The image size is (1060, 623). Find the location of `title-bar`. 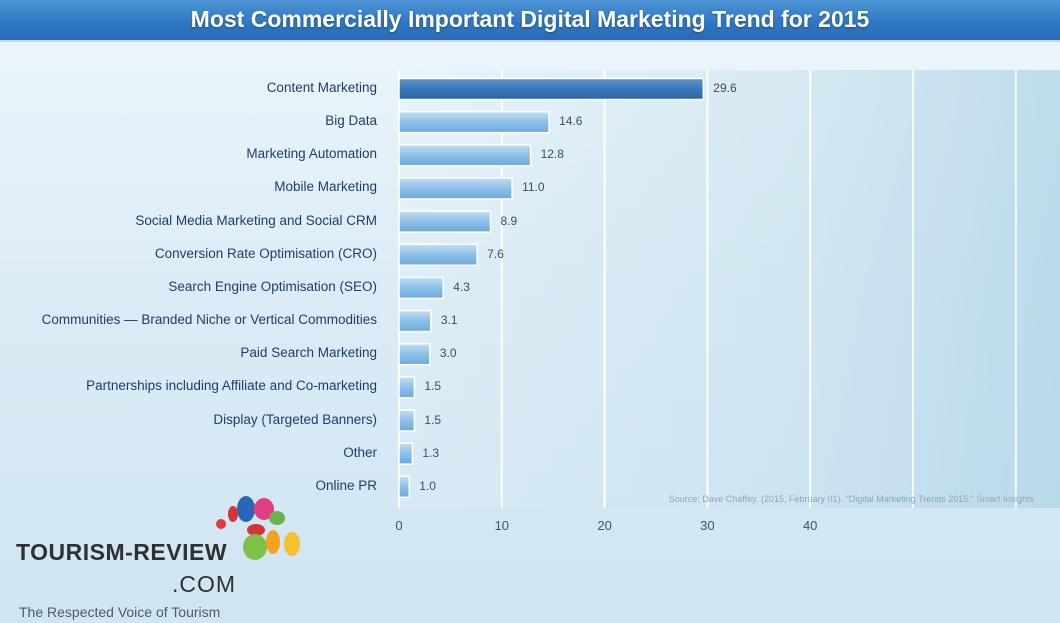

title-bar is located at coordinates (530, 21).